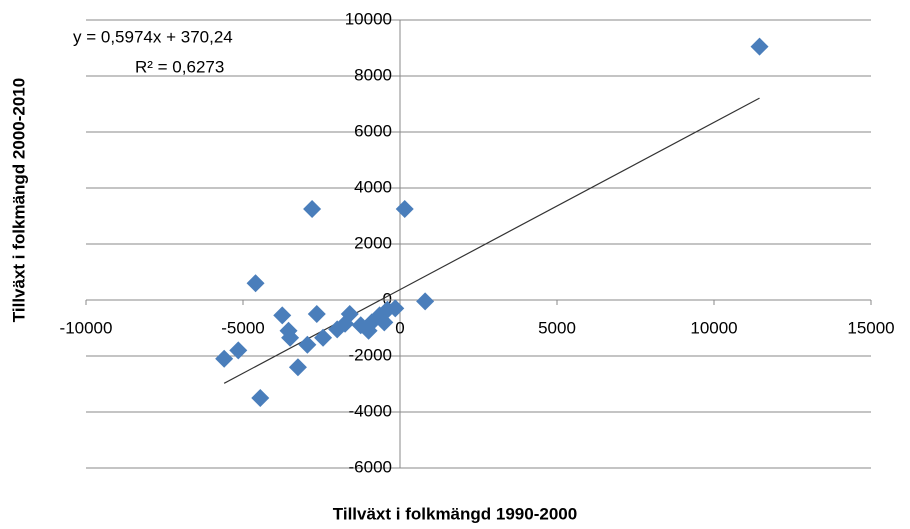  Describe the element at coordinates (18, 200) in the screenshot. I see `y-axis-label: Tillväxt i folkmängd 2000-2010` at that location.